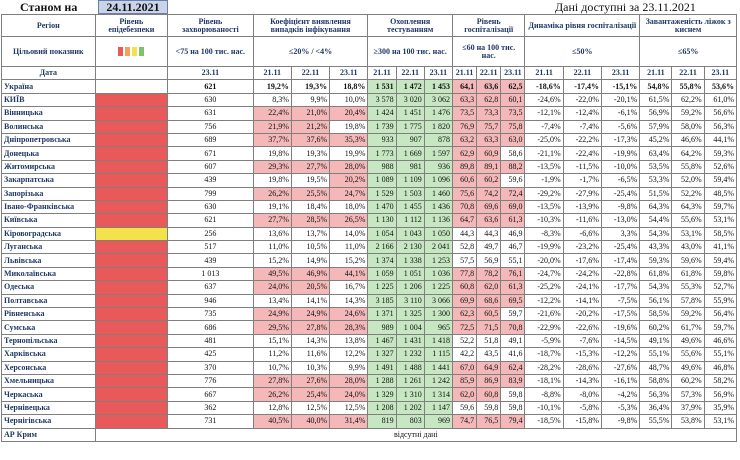 Image resolution: width=740 pixels, height=460 pixels. I want to click on oxygen-value: 58,8%, so click(656, 381).